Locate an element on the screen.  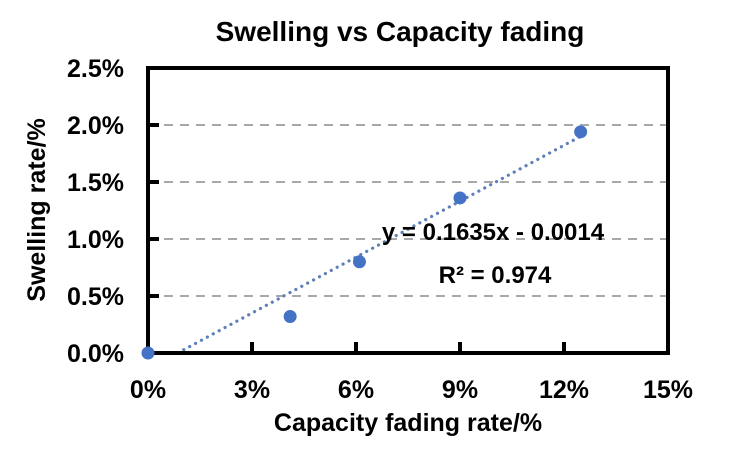
x-tick-label: 9% is located at coordinates (460, 390).